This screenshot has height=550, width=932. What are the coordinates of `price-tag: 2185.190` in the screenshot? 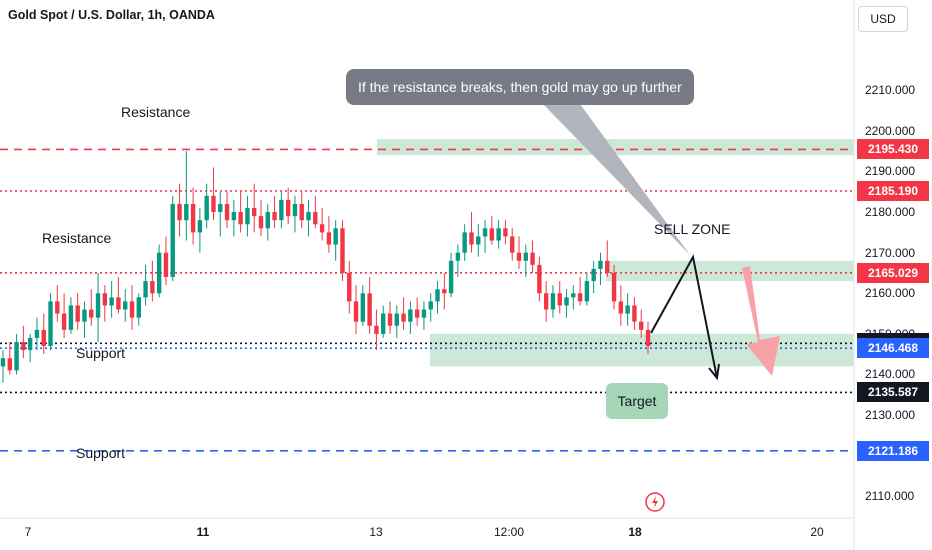 It's located at (893, 191).